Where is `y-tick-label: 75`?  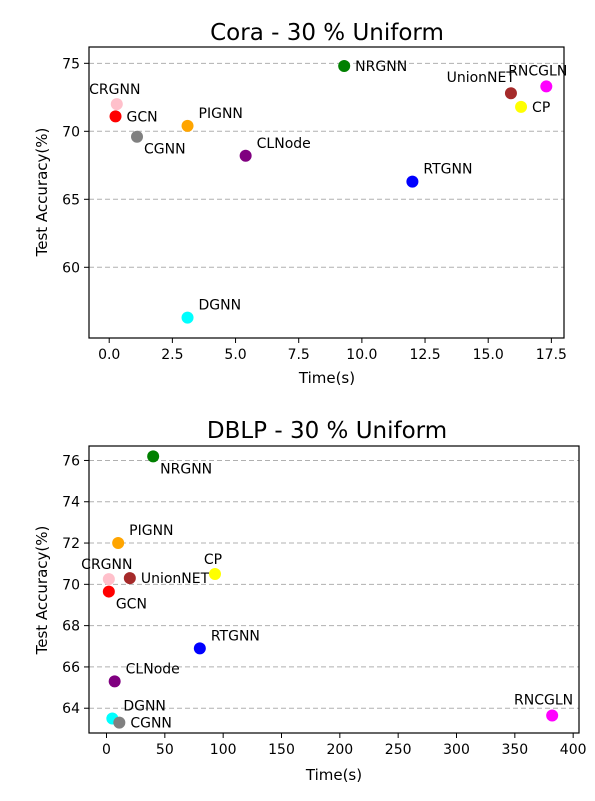 y-tick-label: 75 is located at coordinates (71, 64).